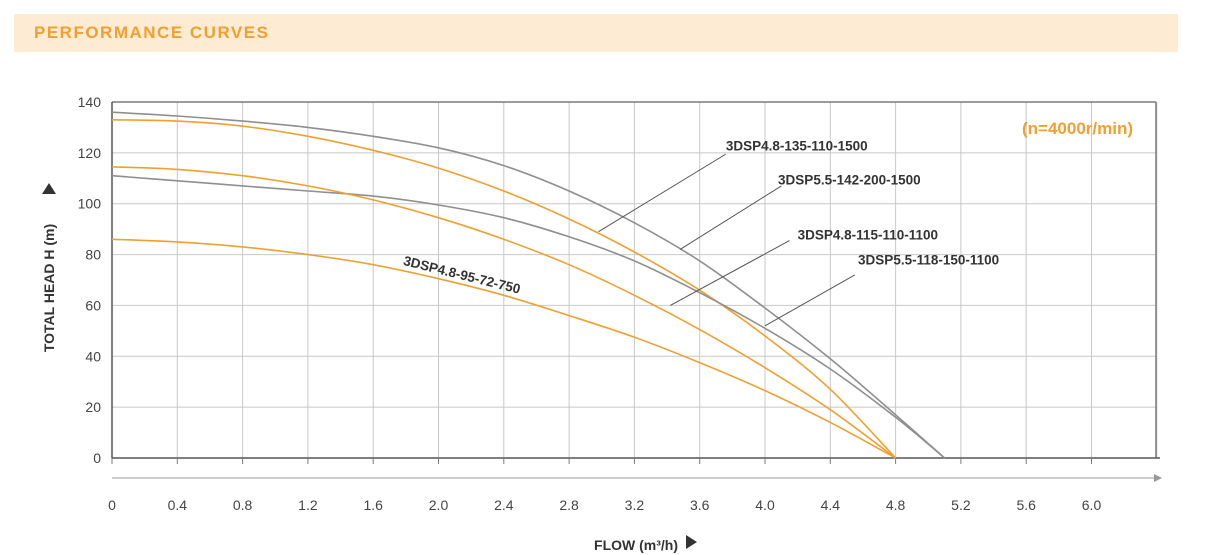 The image size is (1209, 555). Describe the element at coordinates (90, 280) in the screenshot. I see `y-axis-ticks: 0 20 40 60 80 100 120 140` at that location.